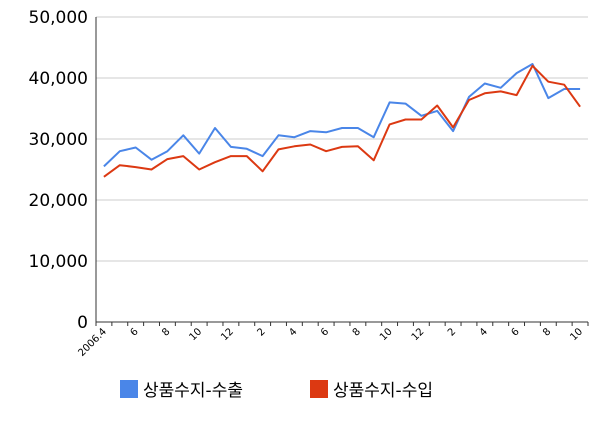 Image resolution: width=601 pixels, height=426 pixels. Describe the element at coordinates (58, 18) in the screenshot. I see `y-tick-label: 50,000` at that location.